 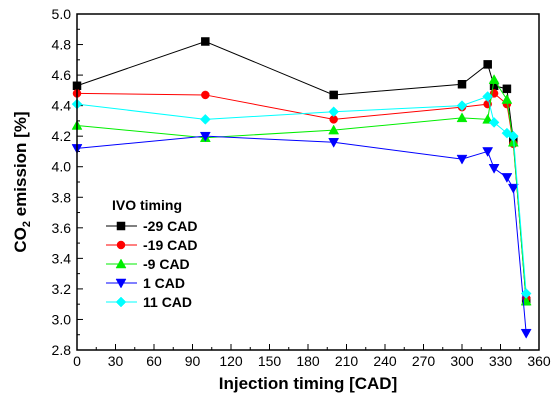 I want to click on legend-item: 1 CAD, so click(x=145, y=283).